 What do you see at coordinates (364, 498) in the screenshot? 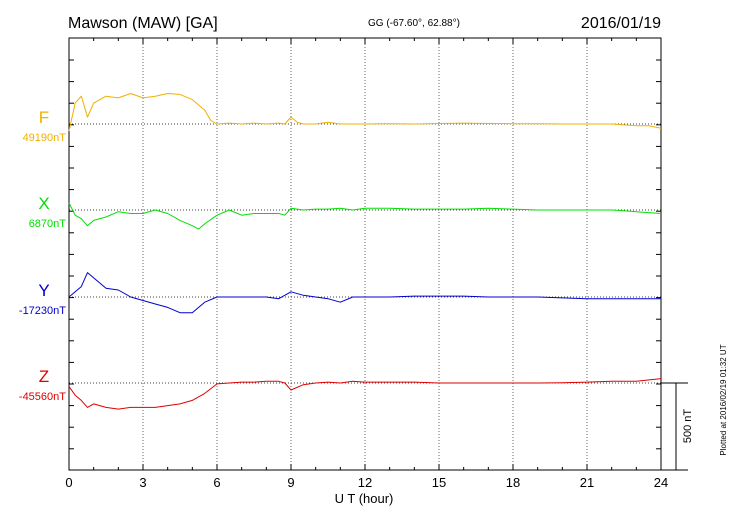
I see `x-axis-label: U T (hour)` at bounding box center [364, 498].